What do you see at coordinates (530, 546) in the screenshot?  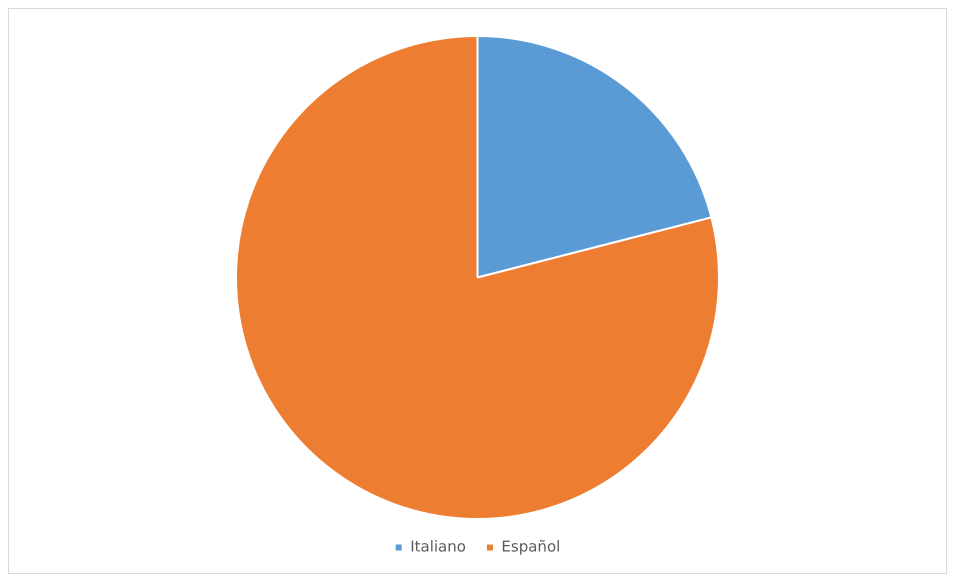 I see `legend-label: Español` at bounding box center [530, 546].